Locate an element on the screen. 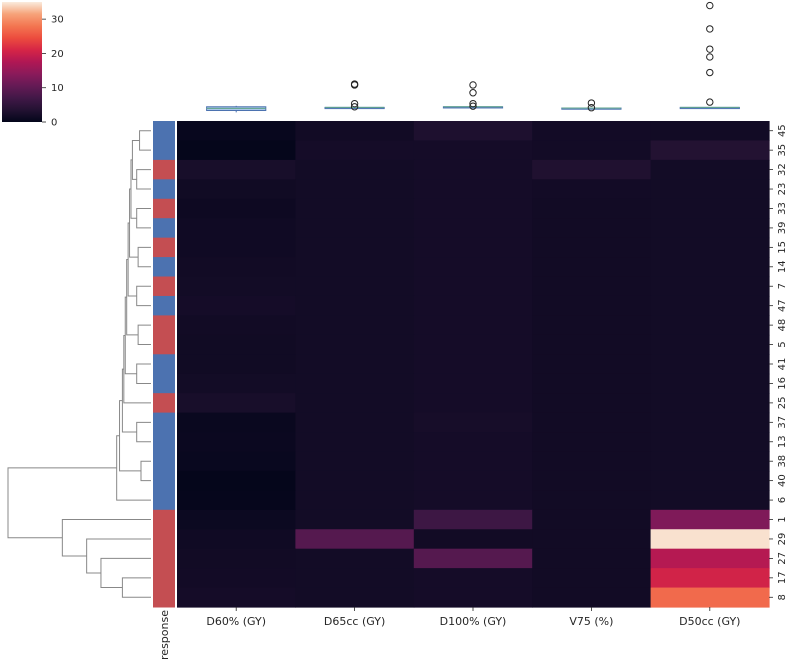  row-label-7: 7 is located at coordinates (782, 286).